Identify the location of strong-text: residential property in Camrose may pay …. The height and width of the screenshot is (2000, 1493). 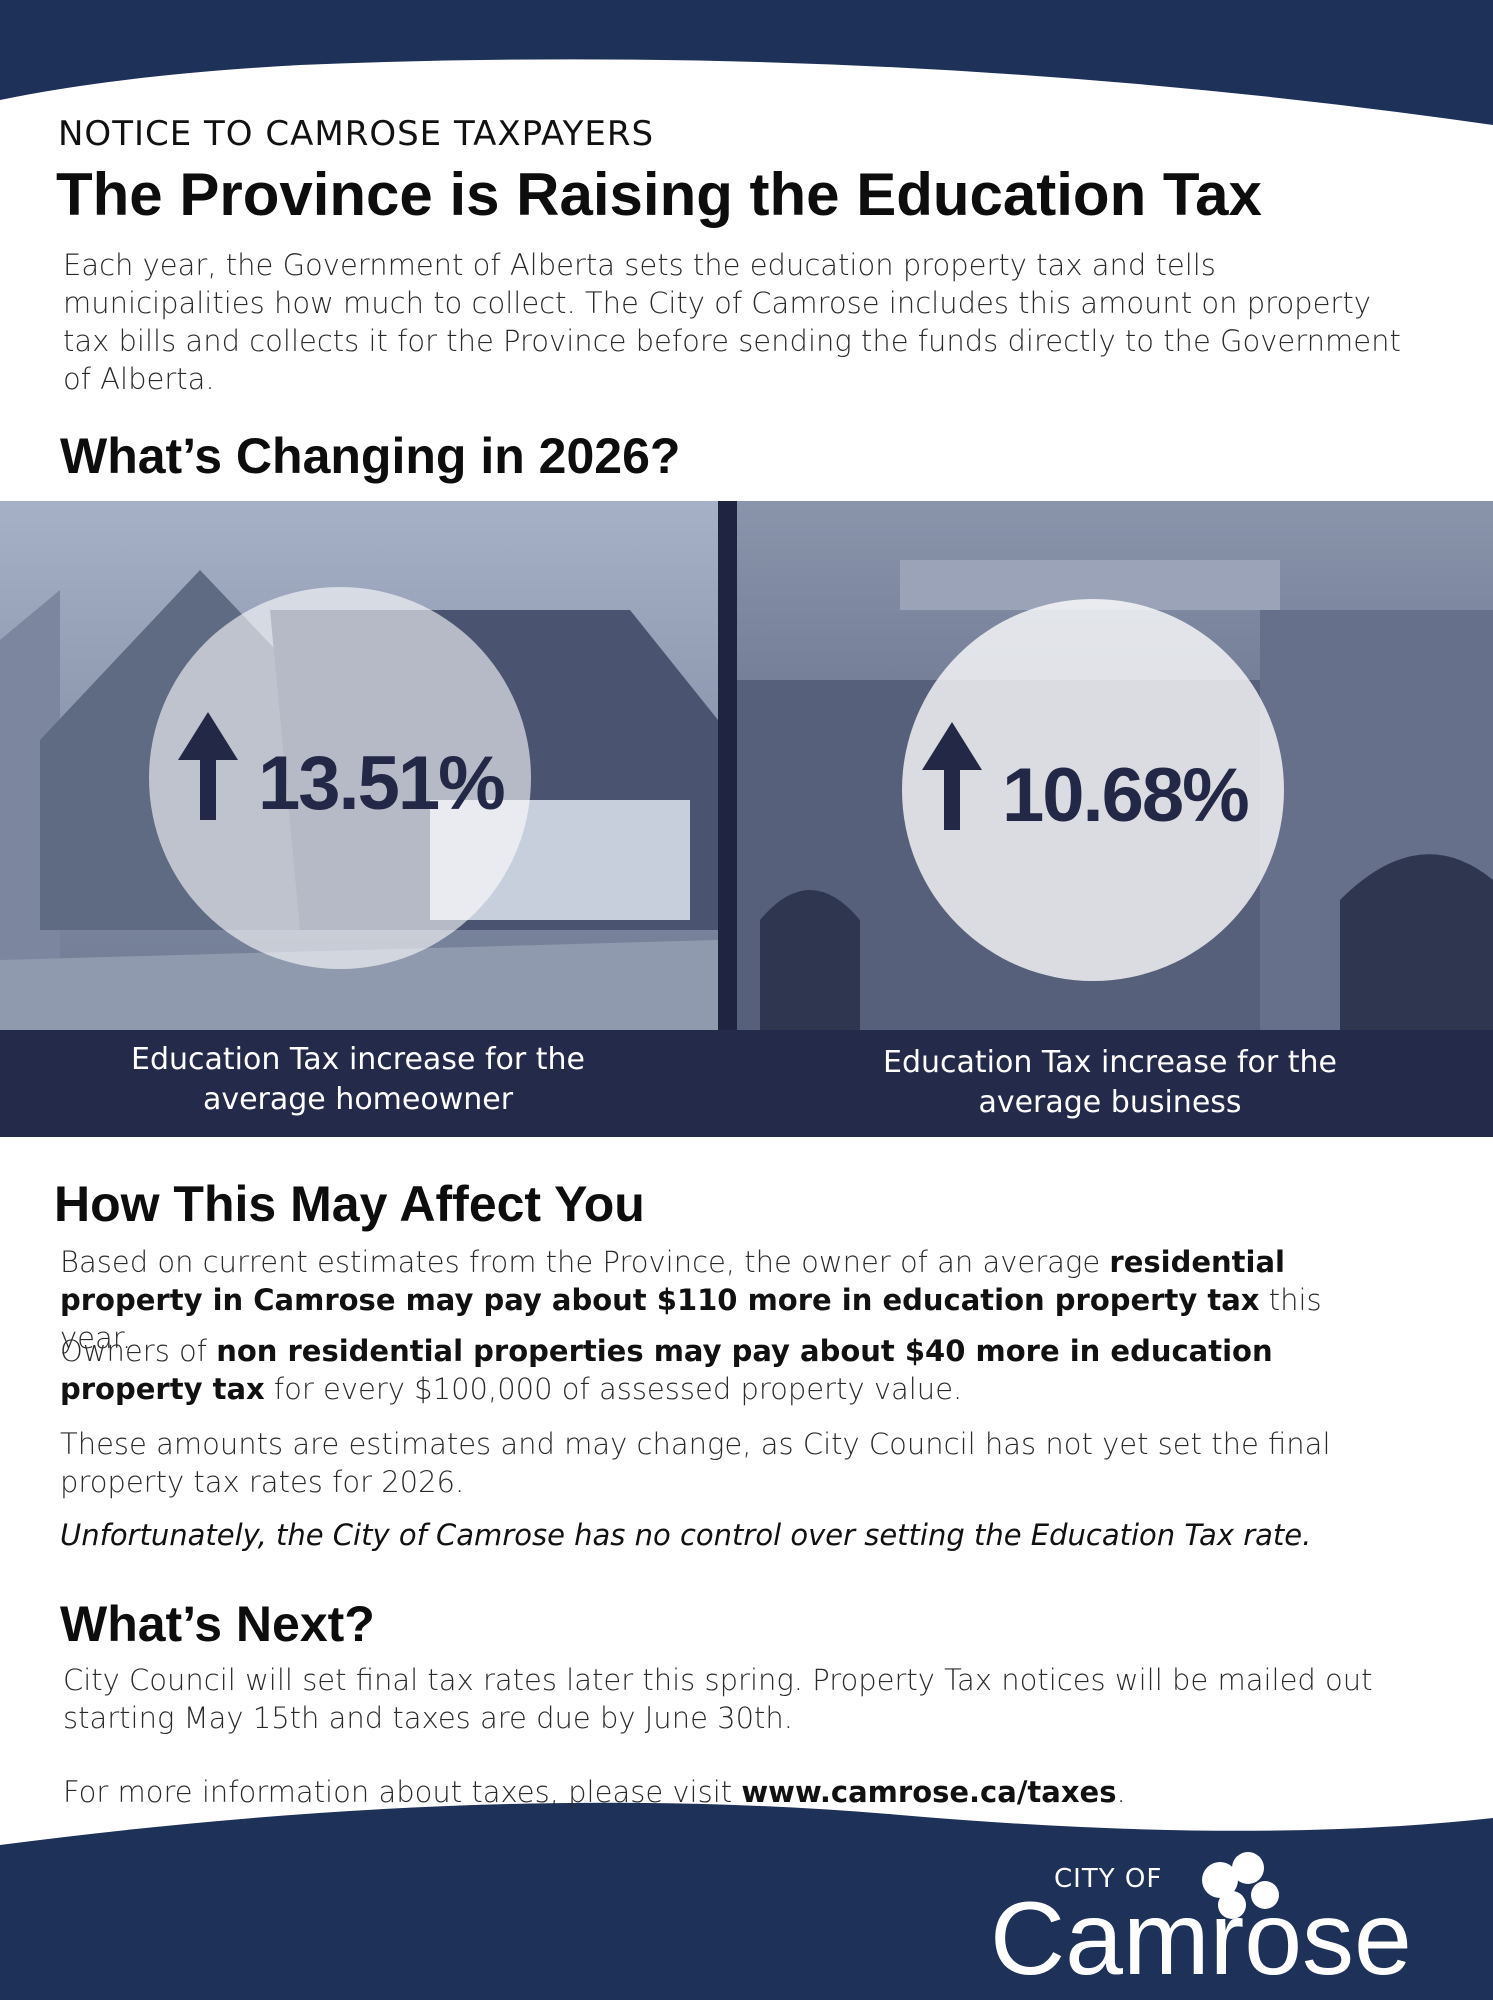
(672, 1281).